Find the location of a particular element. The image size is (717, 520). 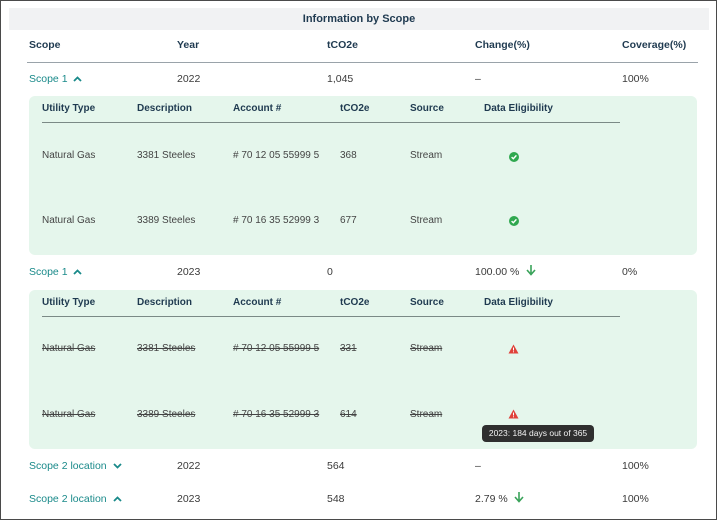

scope-1-2022-toggle: Scope 1 is located at coordinates (56, 79).